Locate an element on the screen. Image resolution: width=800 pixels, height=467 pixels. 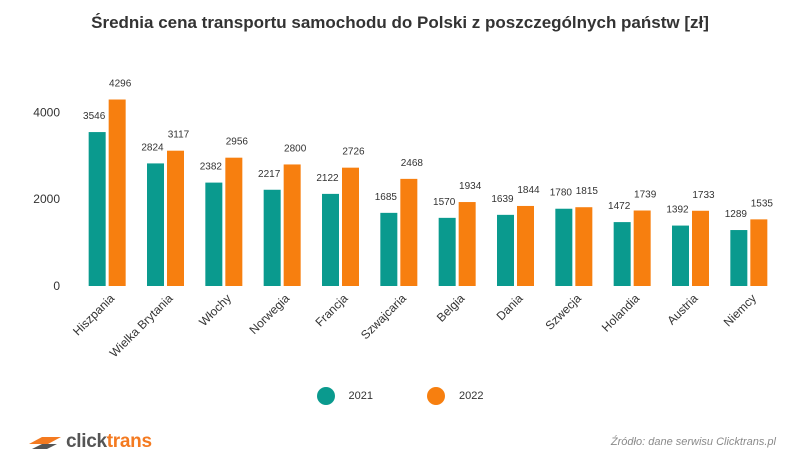
data-label: 1844 is located at coordinates (528, 190).